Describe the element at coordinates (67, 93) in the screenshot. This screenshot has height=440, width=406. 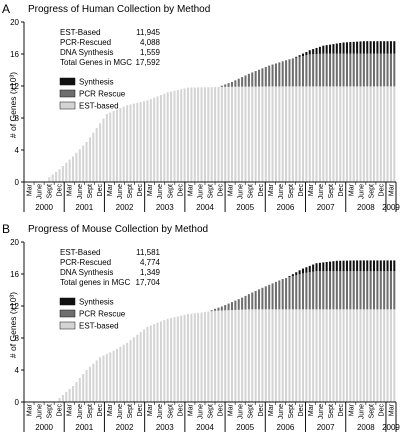
I see `legend-swatch-pcr` at that location.